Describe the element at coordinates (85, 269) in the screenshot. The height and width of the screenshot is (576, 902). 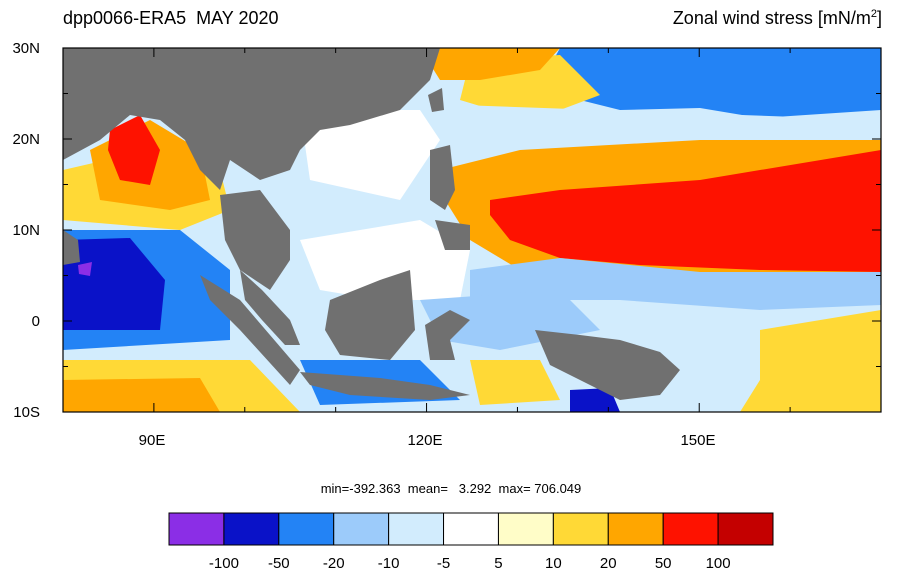
I see `field-purple-spot` at that location.